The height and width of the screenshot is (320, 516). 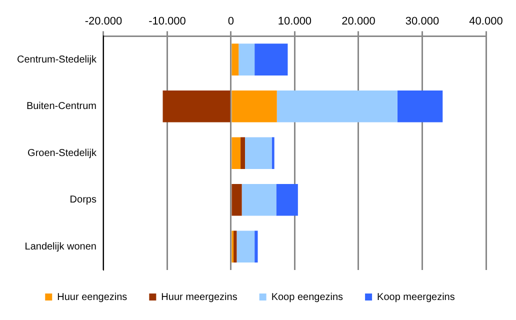 I want to click on y-tick-label: Landelijk wonen, so click(x=60, y=246).